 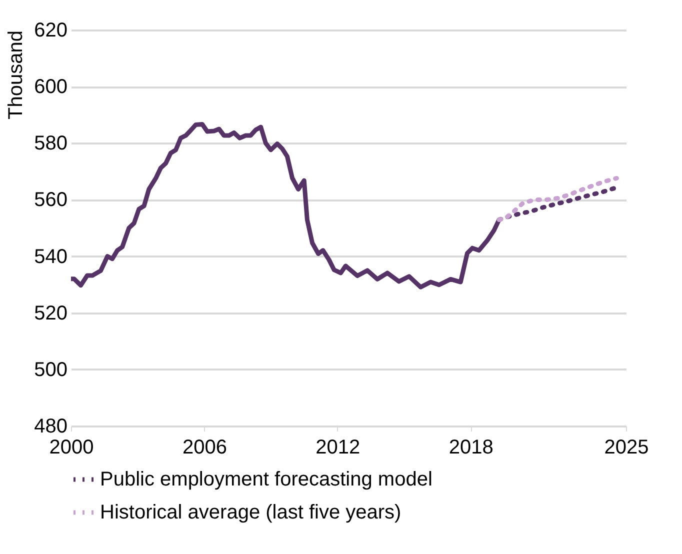 What do you see at coordinates (51, 31) in the screenshot?
I see `y-tick-label: 620` at bounding box center [51, 31].